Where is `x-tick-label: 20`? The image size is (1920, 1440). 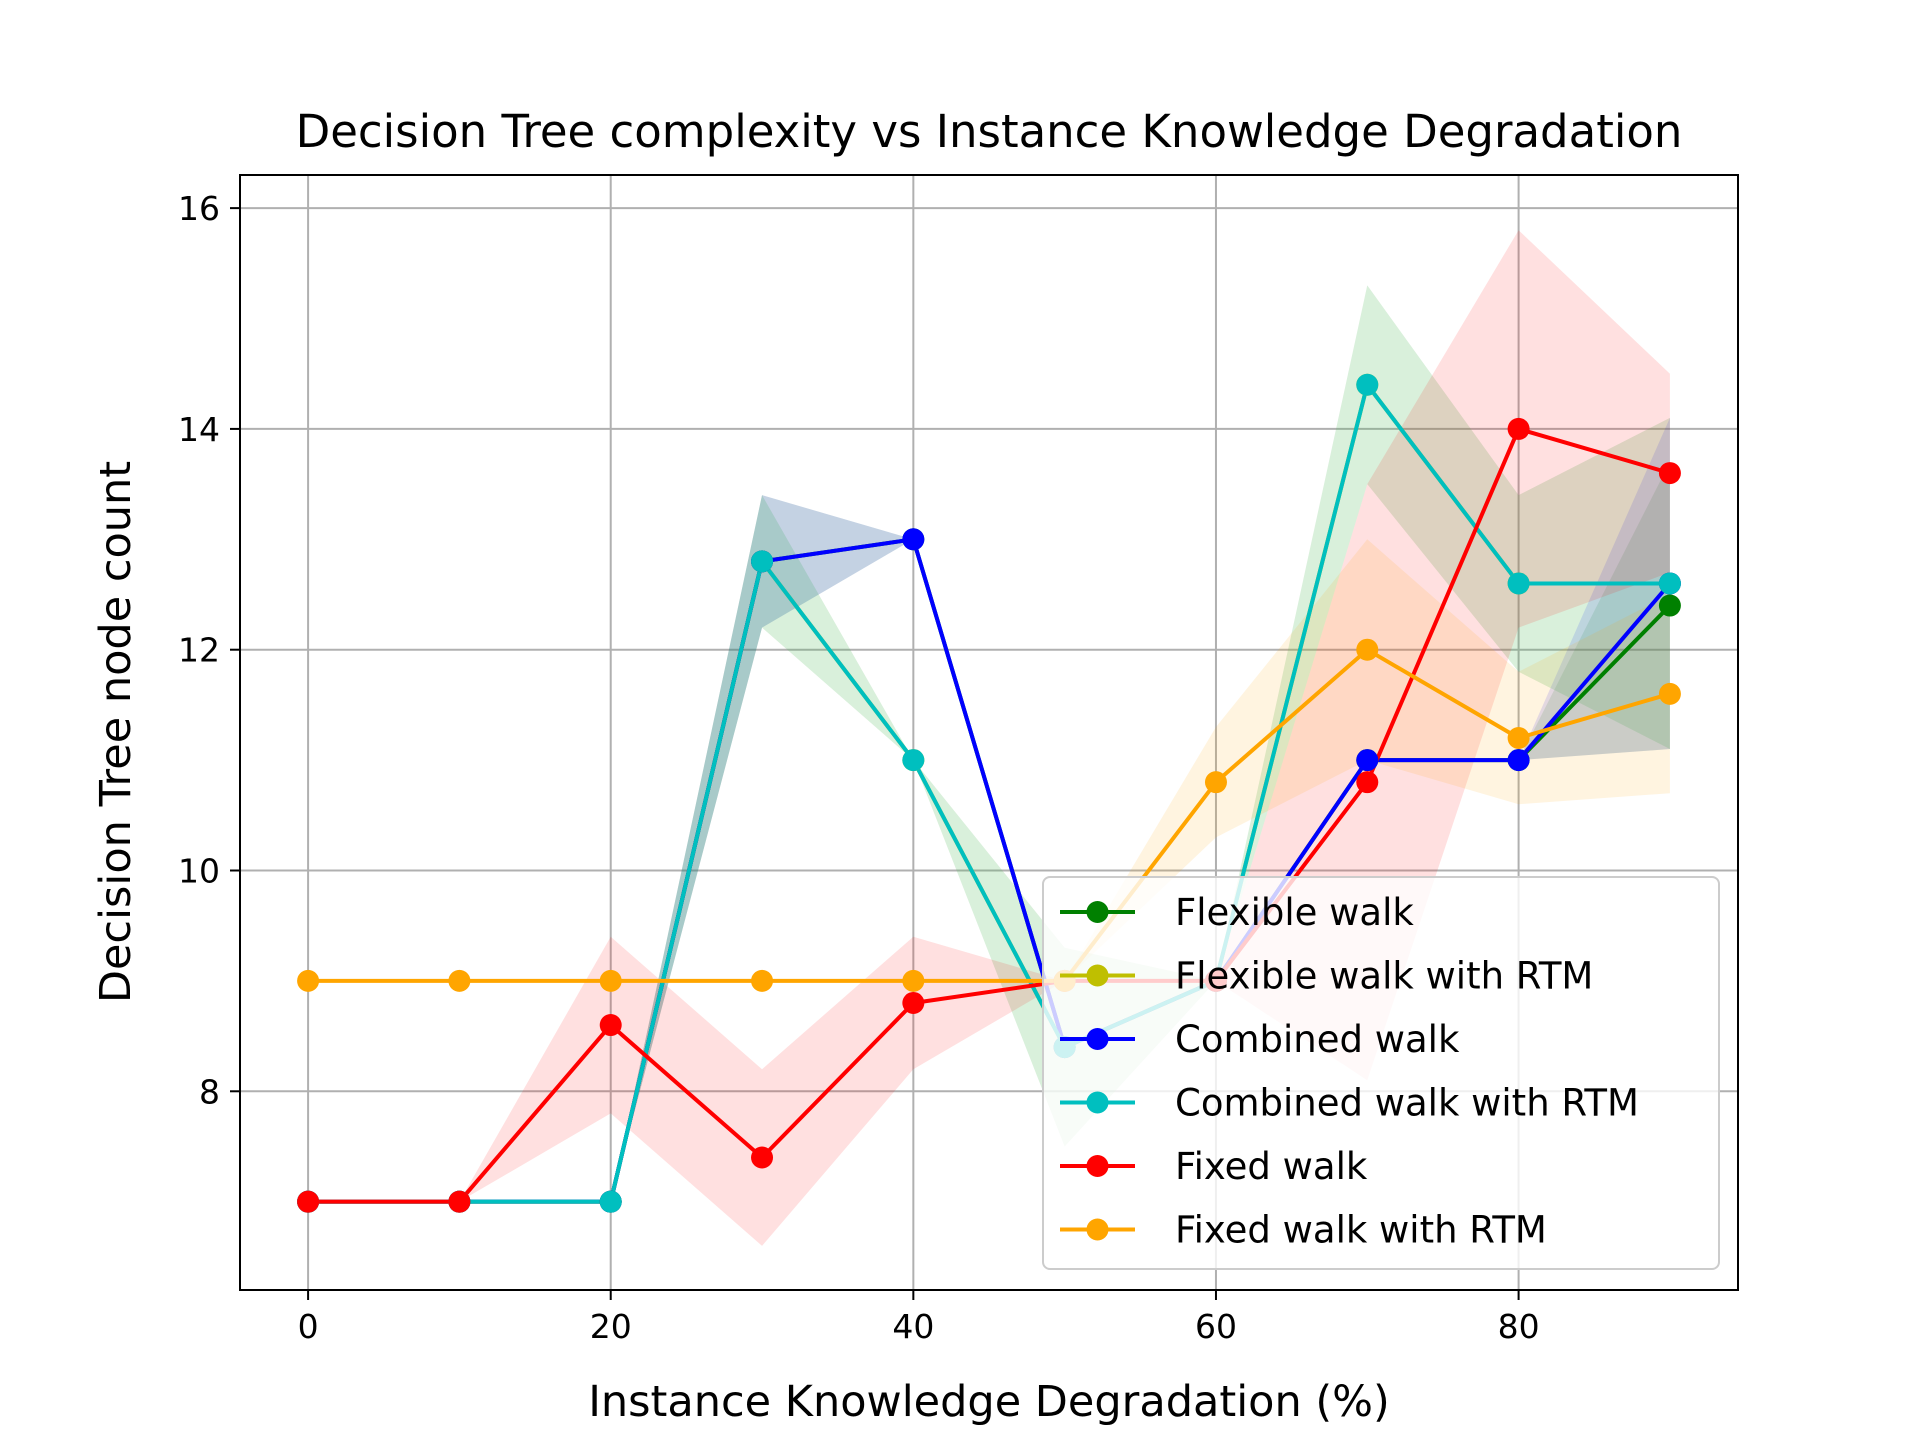
x-tick-label: 20 is located at coordinates (611, 1326).